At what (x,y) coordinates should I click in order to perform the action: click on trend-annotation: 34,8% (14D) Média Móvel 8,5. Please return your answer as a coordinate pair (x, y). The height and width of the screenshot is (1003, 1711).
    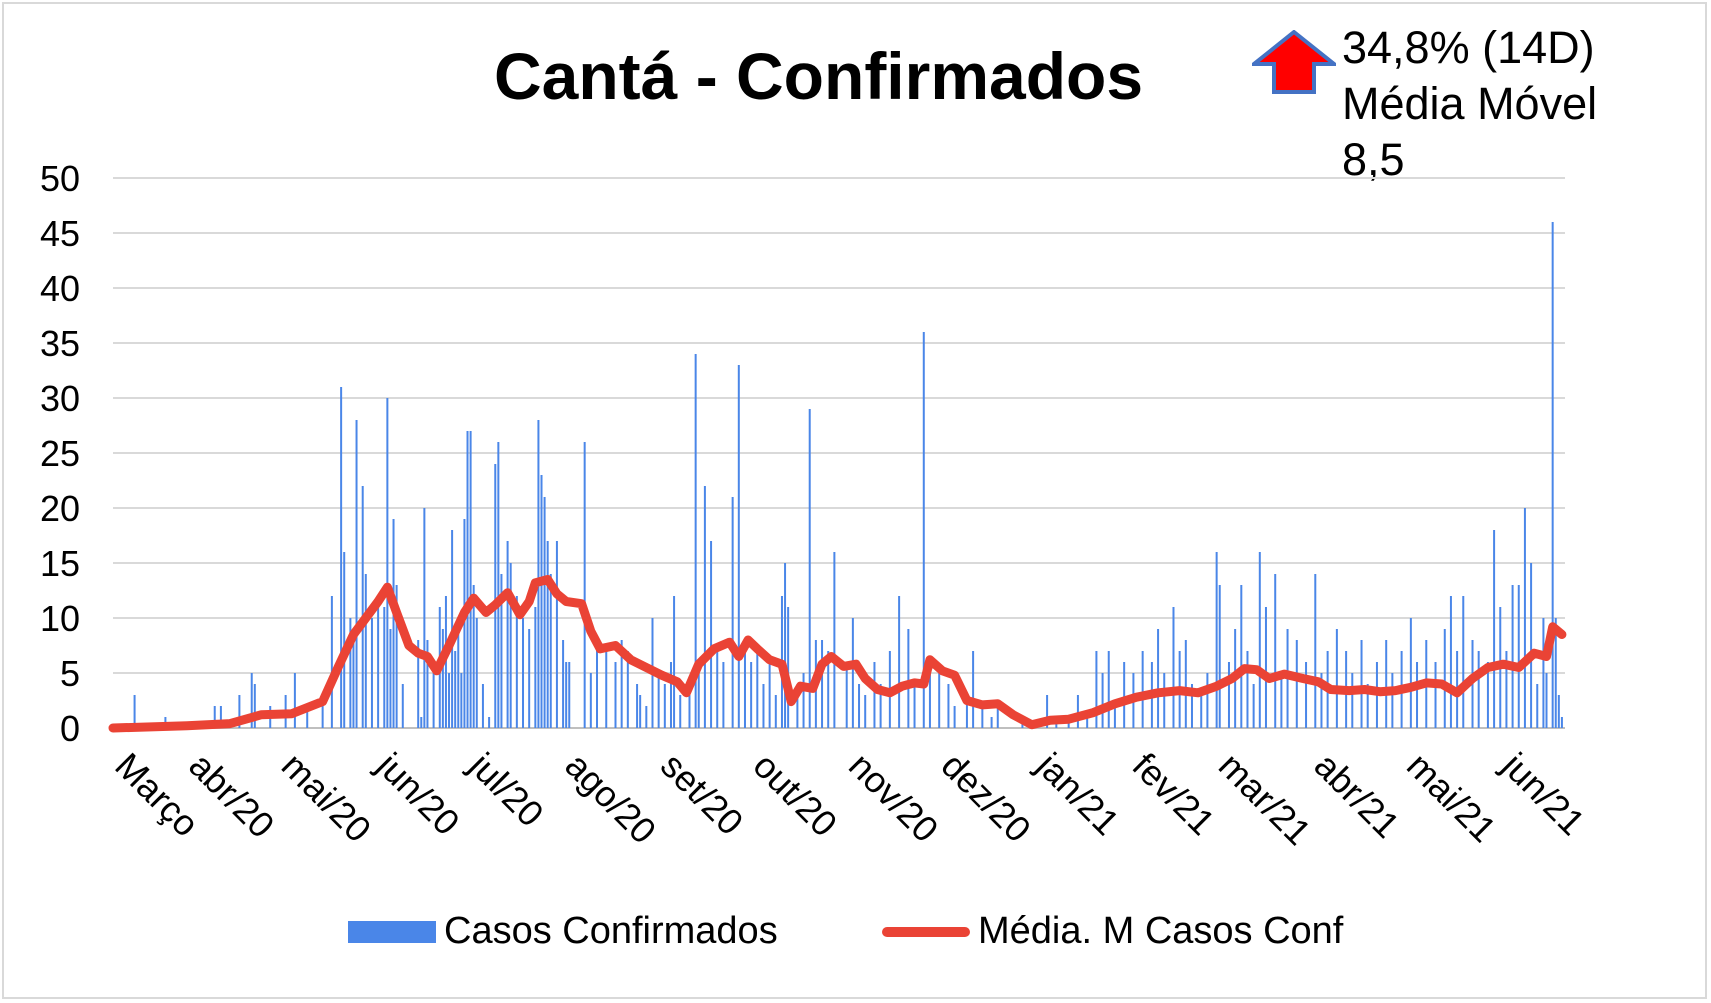
    Looking at the image, I should click on (1469, 104).